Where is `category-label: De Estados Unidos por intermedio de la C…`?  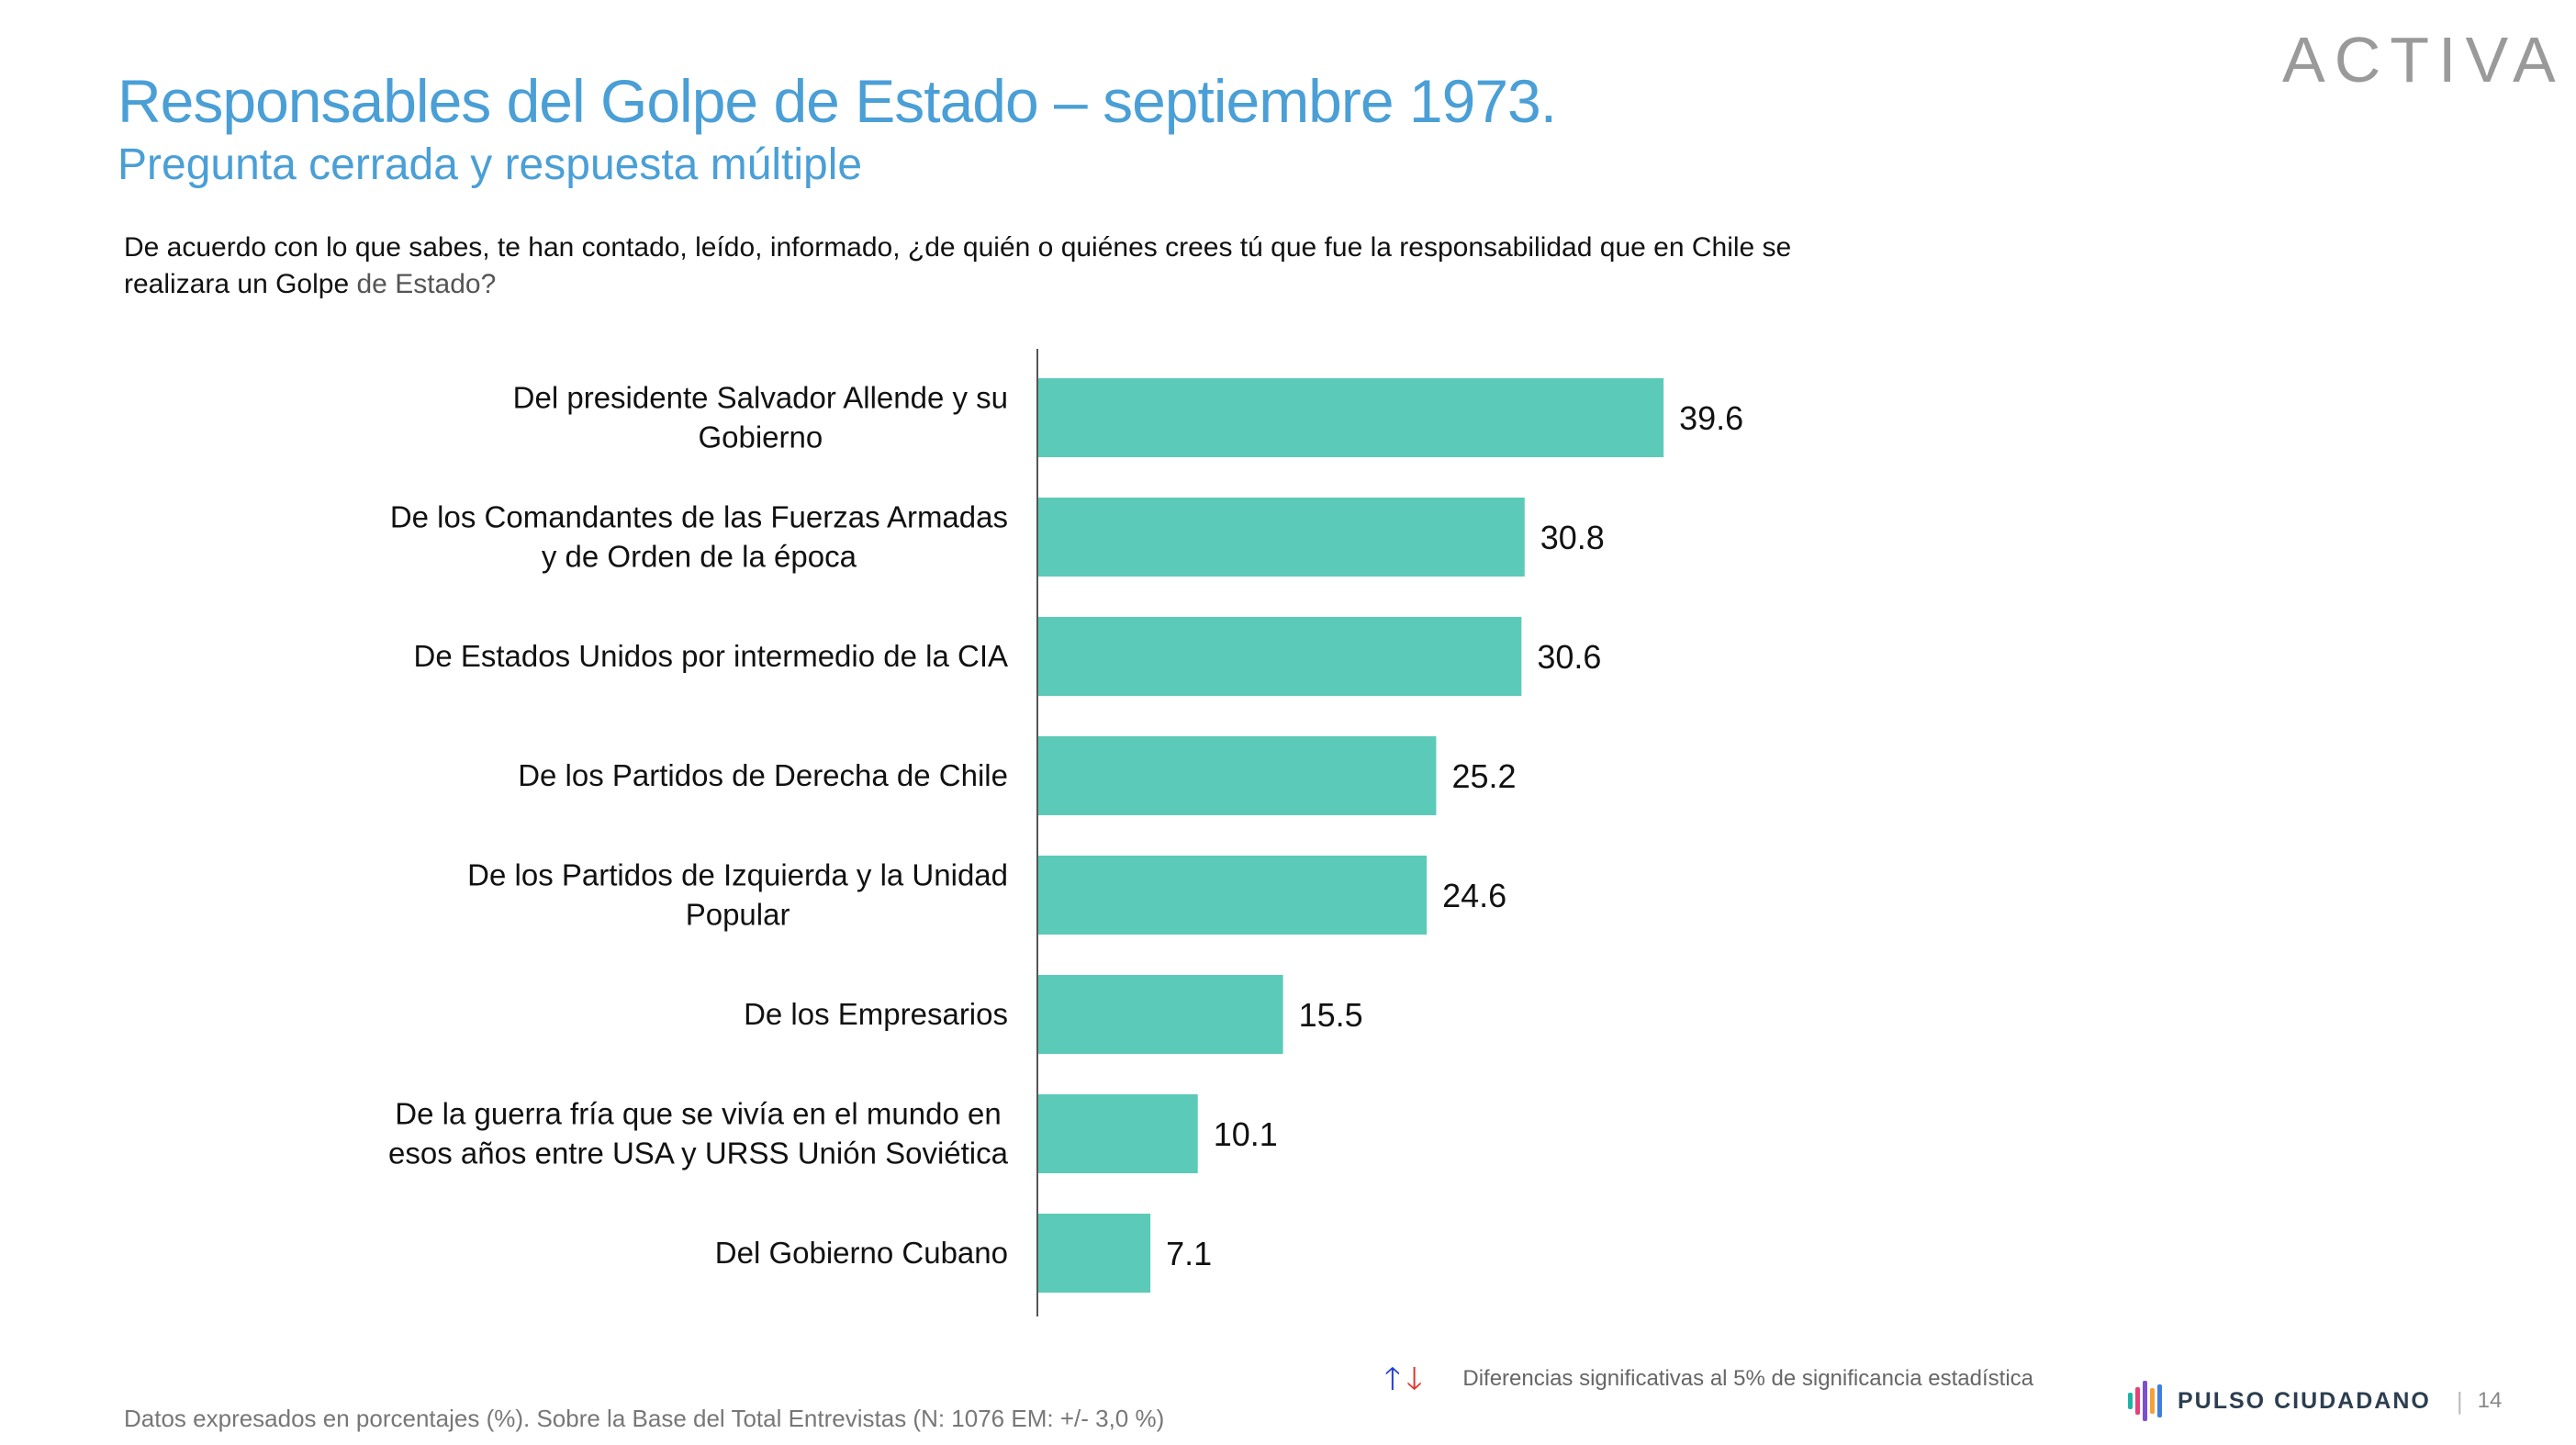
category-label: De Estados Unidos por intermedio de la C… is located at coordinates (711, 656).